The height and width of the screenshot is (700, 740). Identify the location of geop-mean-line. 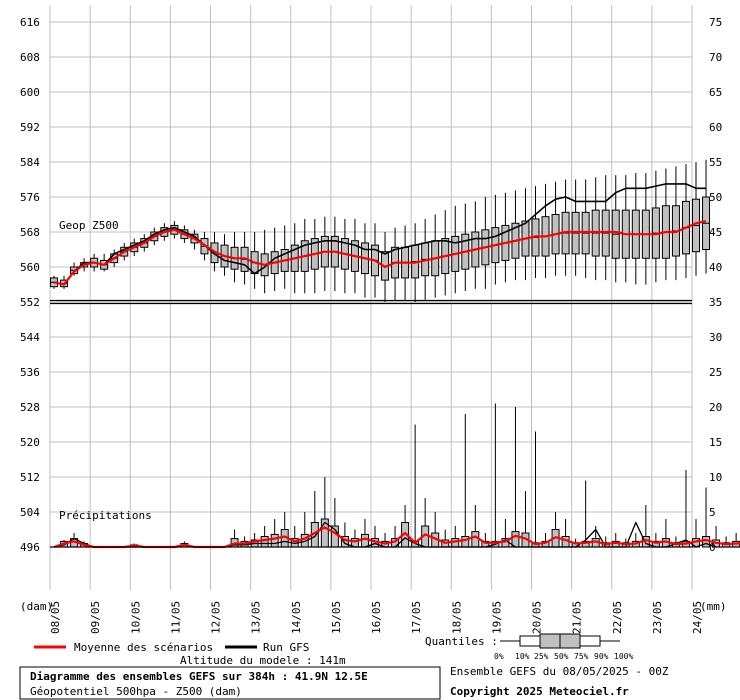
(380, 253).